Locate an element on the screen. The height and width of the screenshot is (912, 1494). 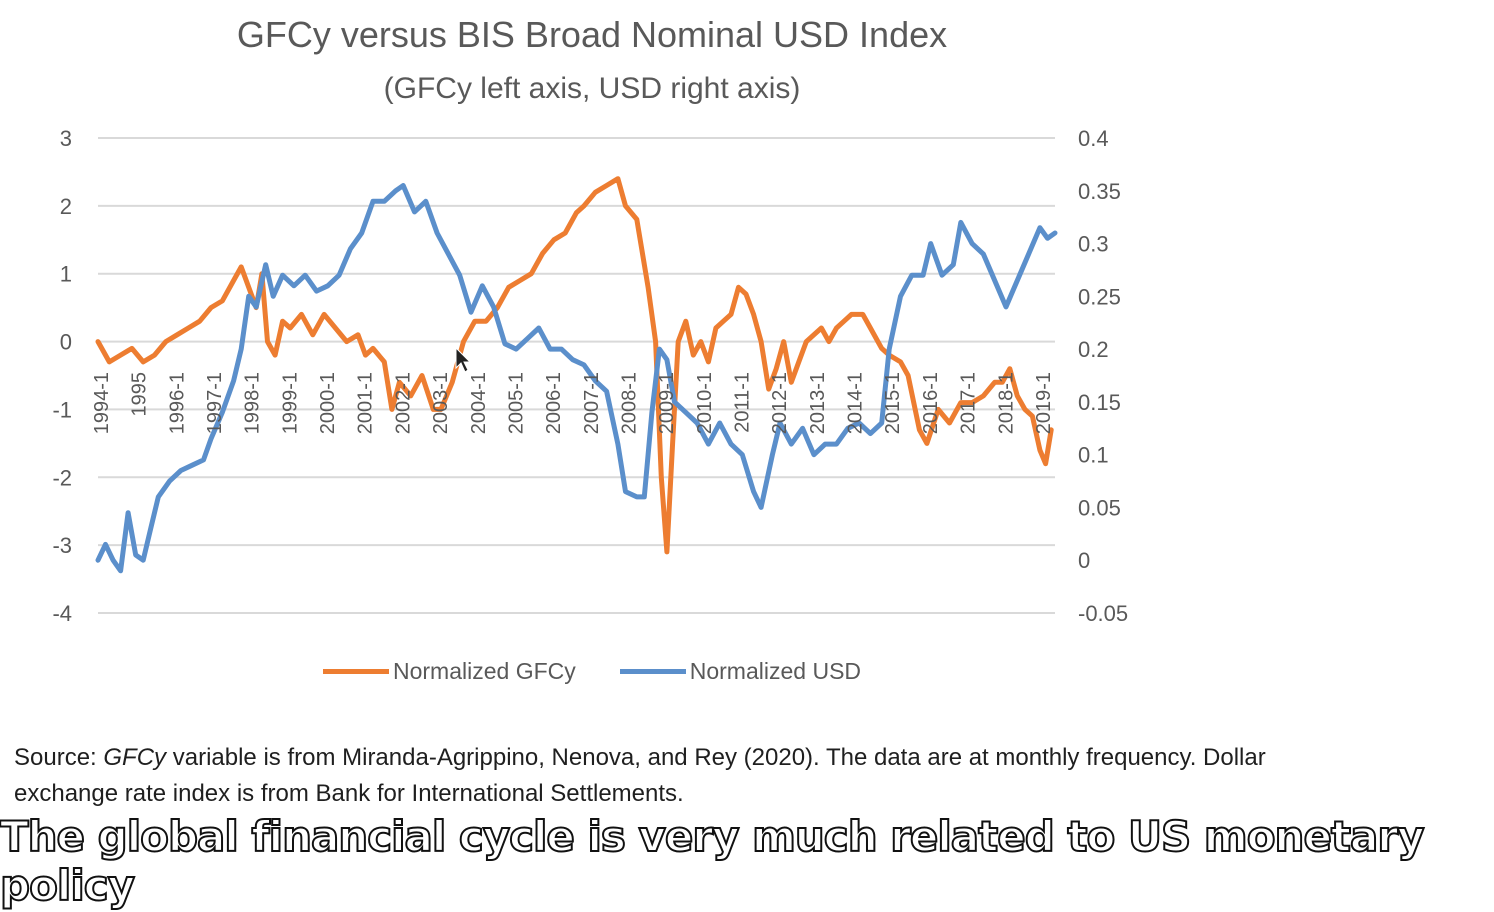
x-tick-label: 2006-1 is located at coordinates (554, 403).